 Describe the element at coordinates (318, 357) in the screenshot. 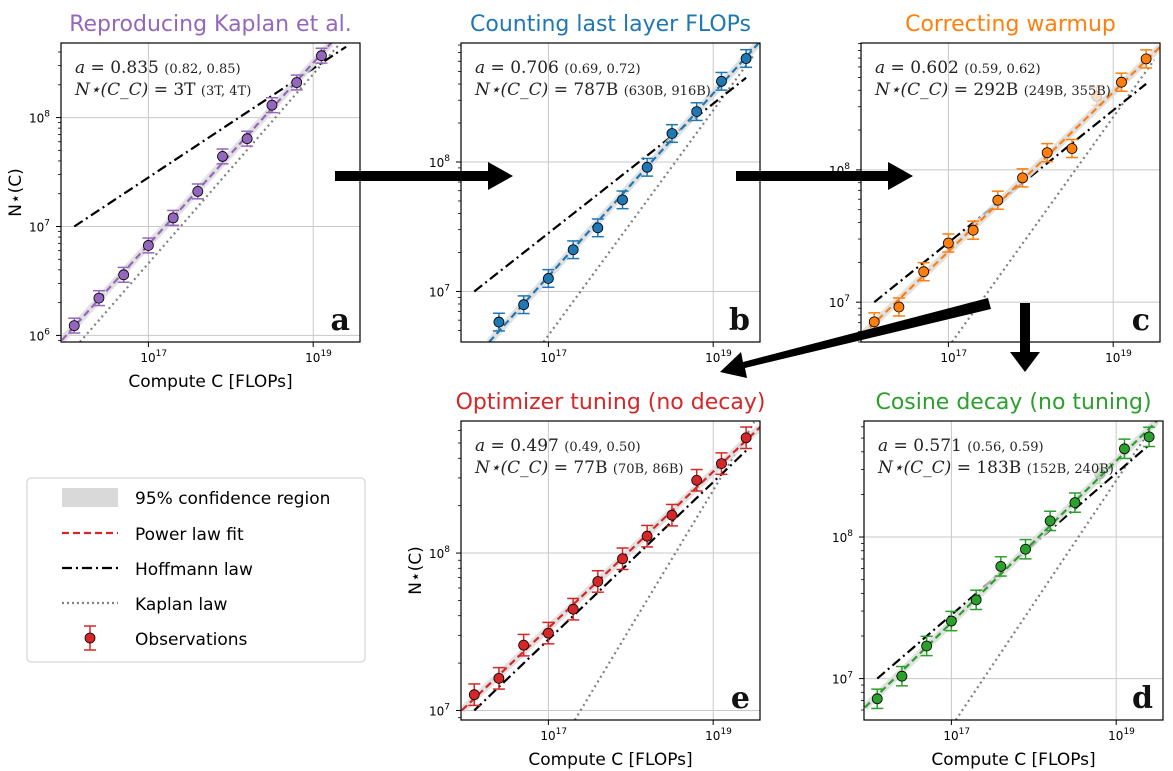

I see `x-tick-label: 1019` at that location.